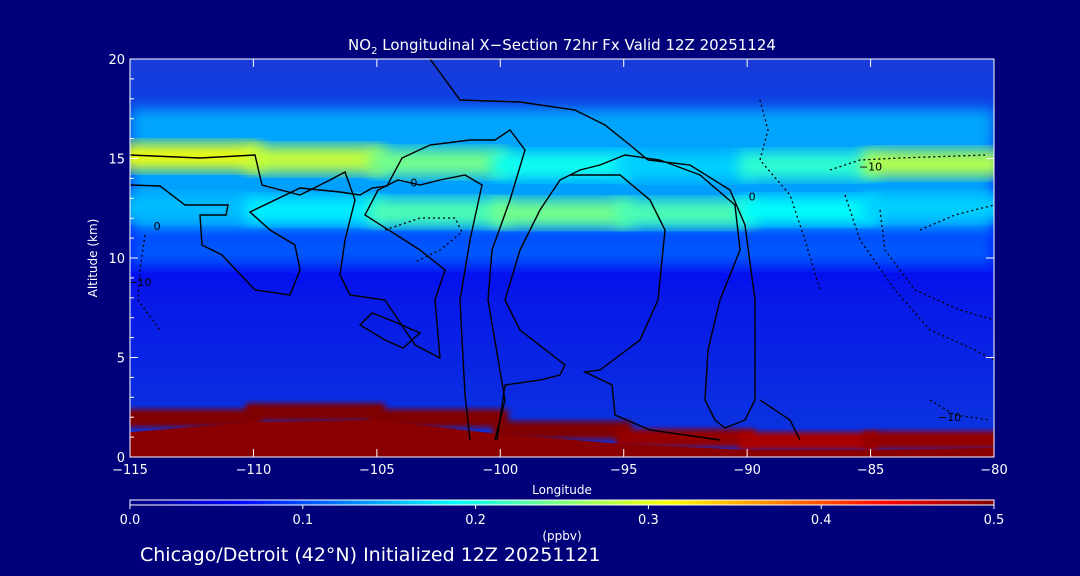 The height and width of the screenshot is (576, 1080). I want to click on y-tick-label: 20, so click(116, 60).